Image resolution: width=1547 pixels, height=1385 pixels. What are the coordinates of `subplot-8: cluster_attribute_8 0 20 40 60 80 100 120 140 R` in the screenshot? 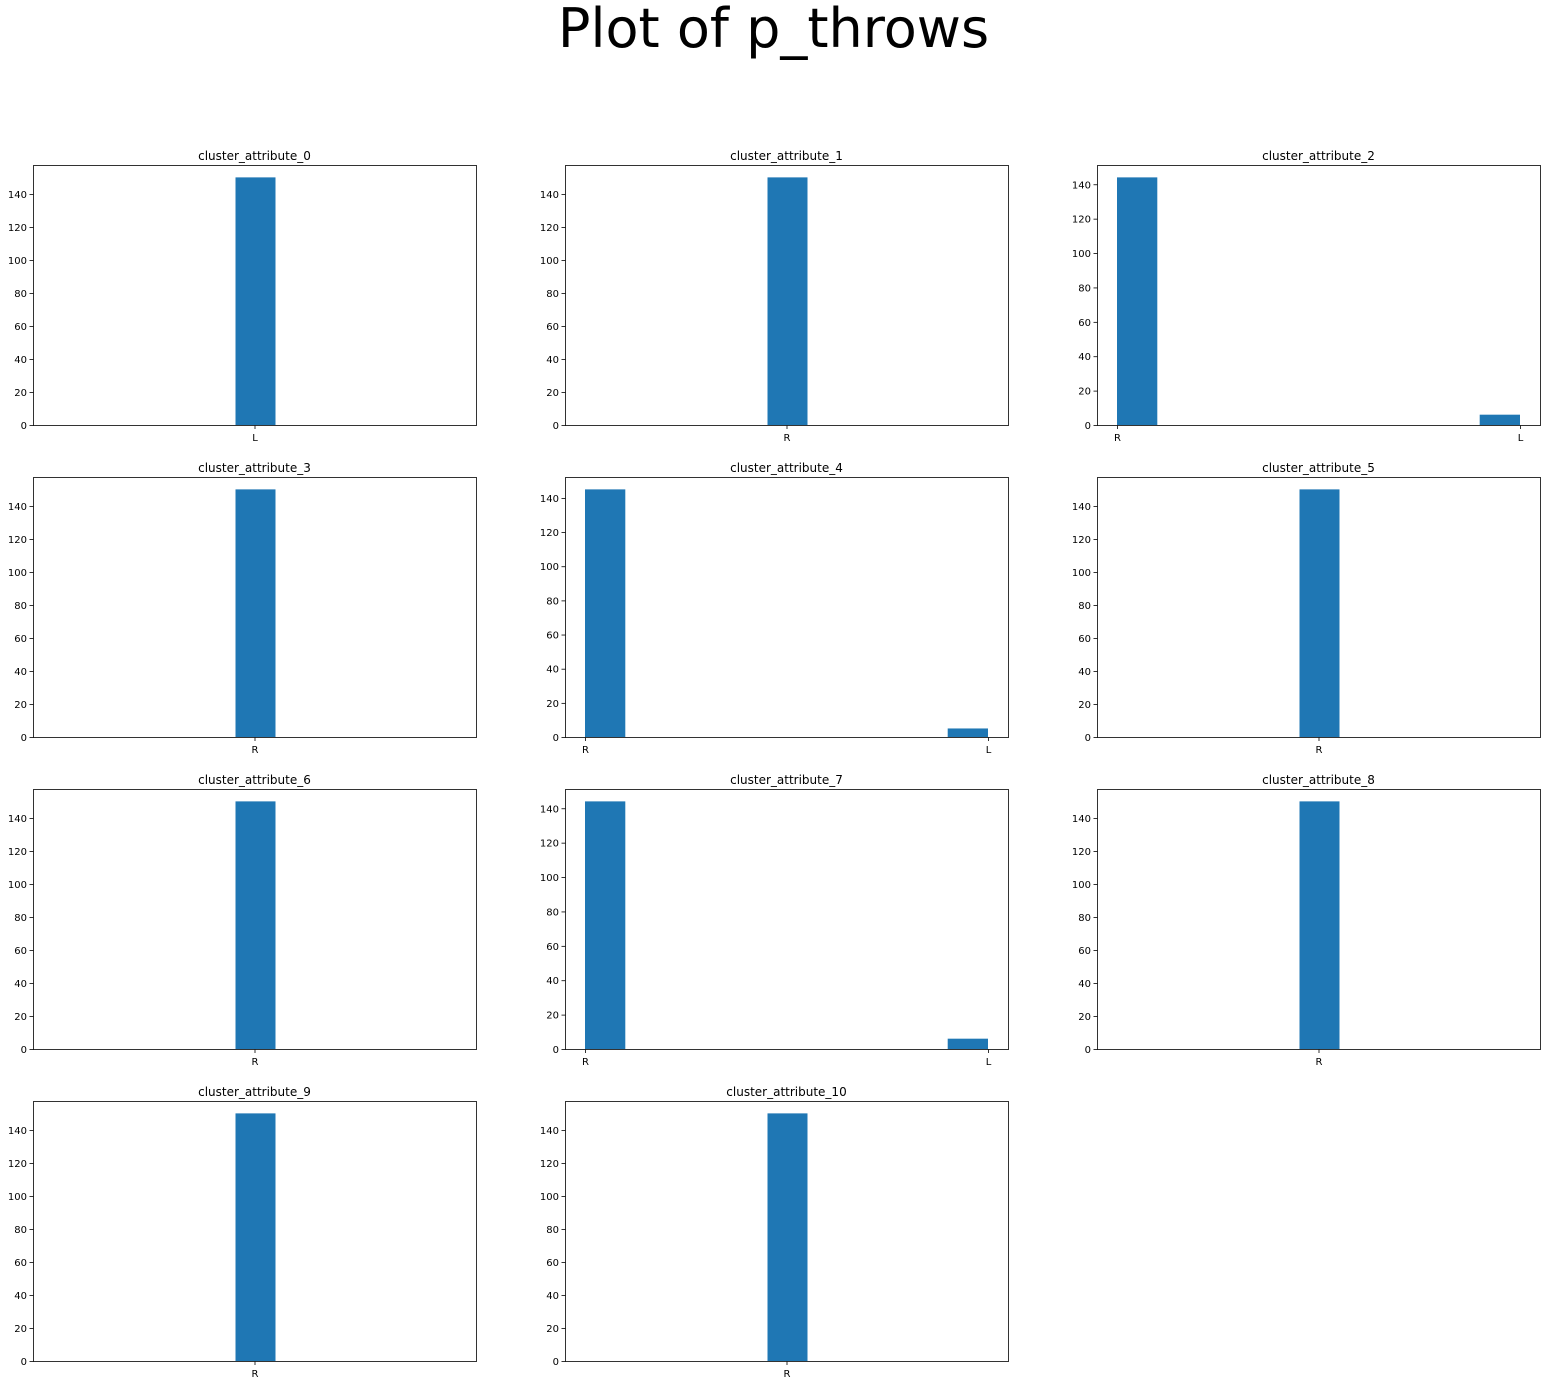 It's located at (1306, 920).